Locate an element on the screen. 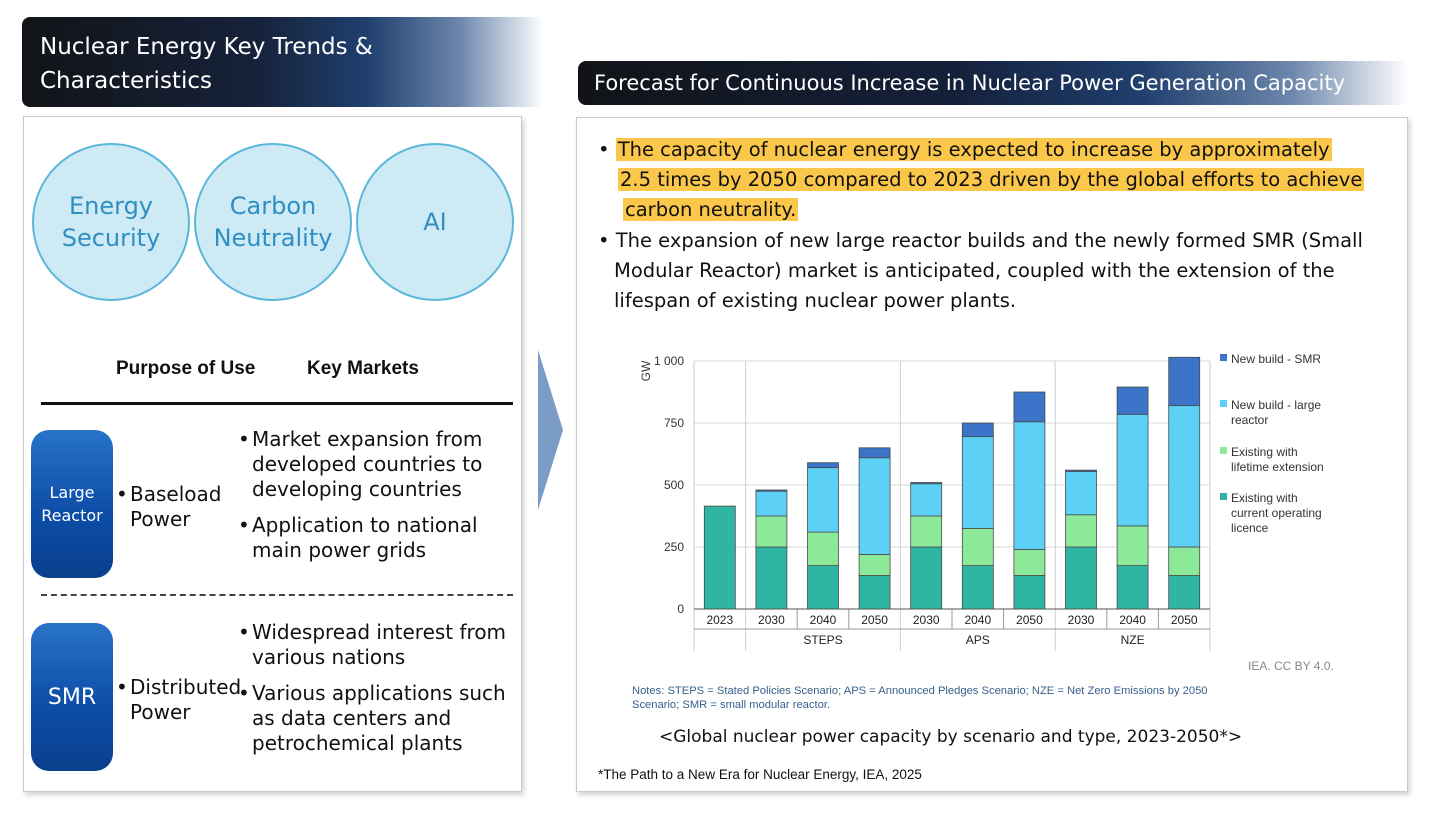  legend-label: New build - large is located at coordinates (1276, 405).